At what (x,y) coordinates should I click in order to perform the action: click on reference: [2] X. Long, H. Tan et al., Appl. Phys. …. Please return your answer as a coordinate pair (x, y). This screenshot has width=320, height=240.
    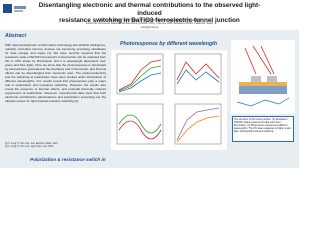
    Looking at the image, I should click on (29, 147).